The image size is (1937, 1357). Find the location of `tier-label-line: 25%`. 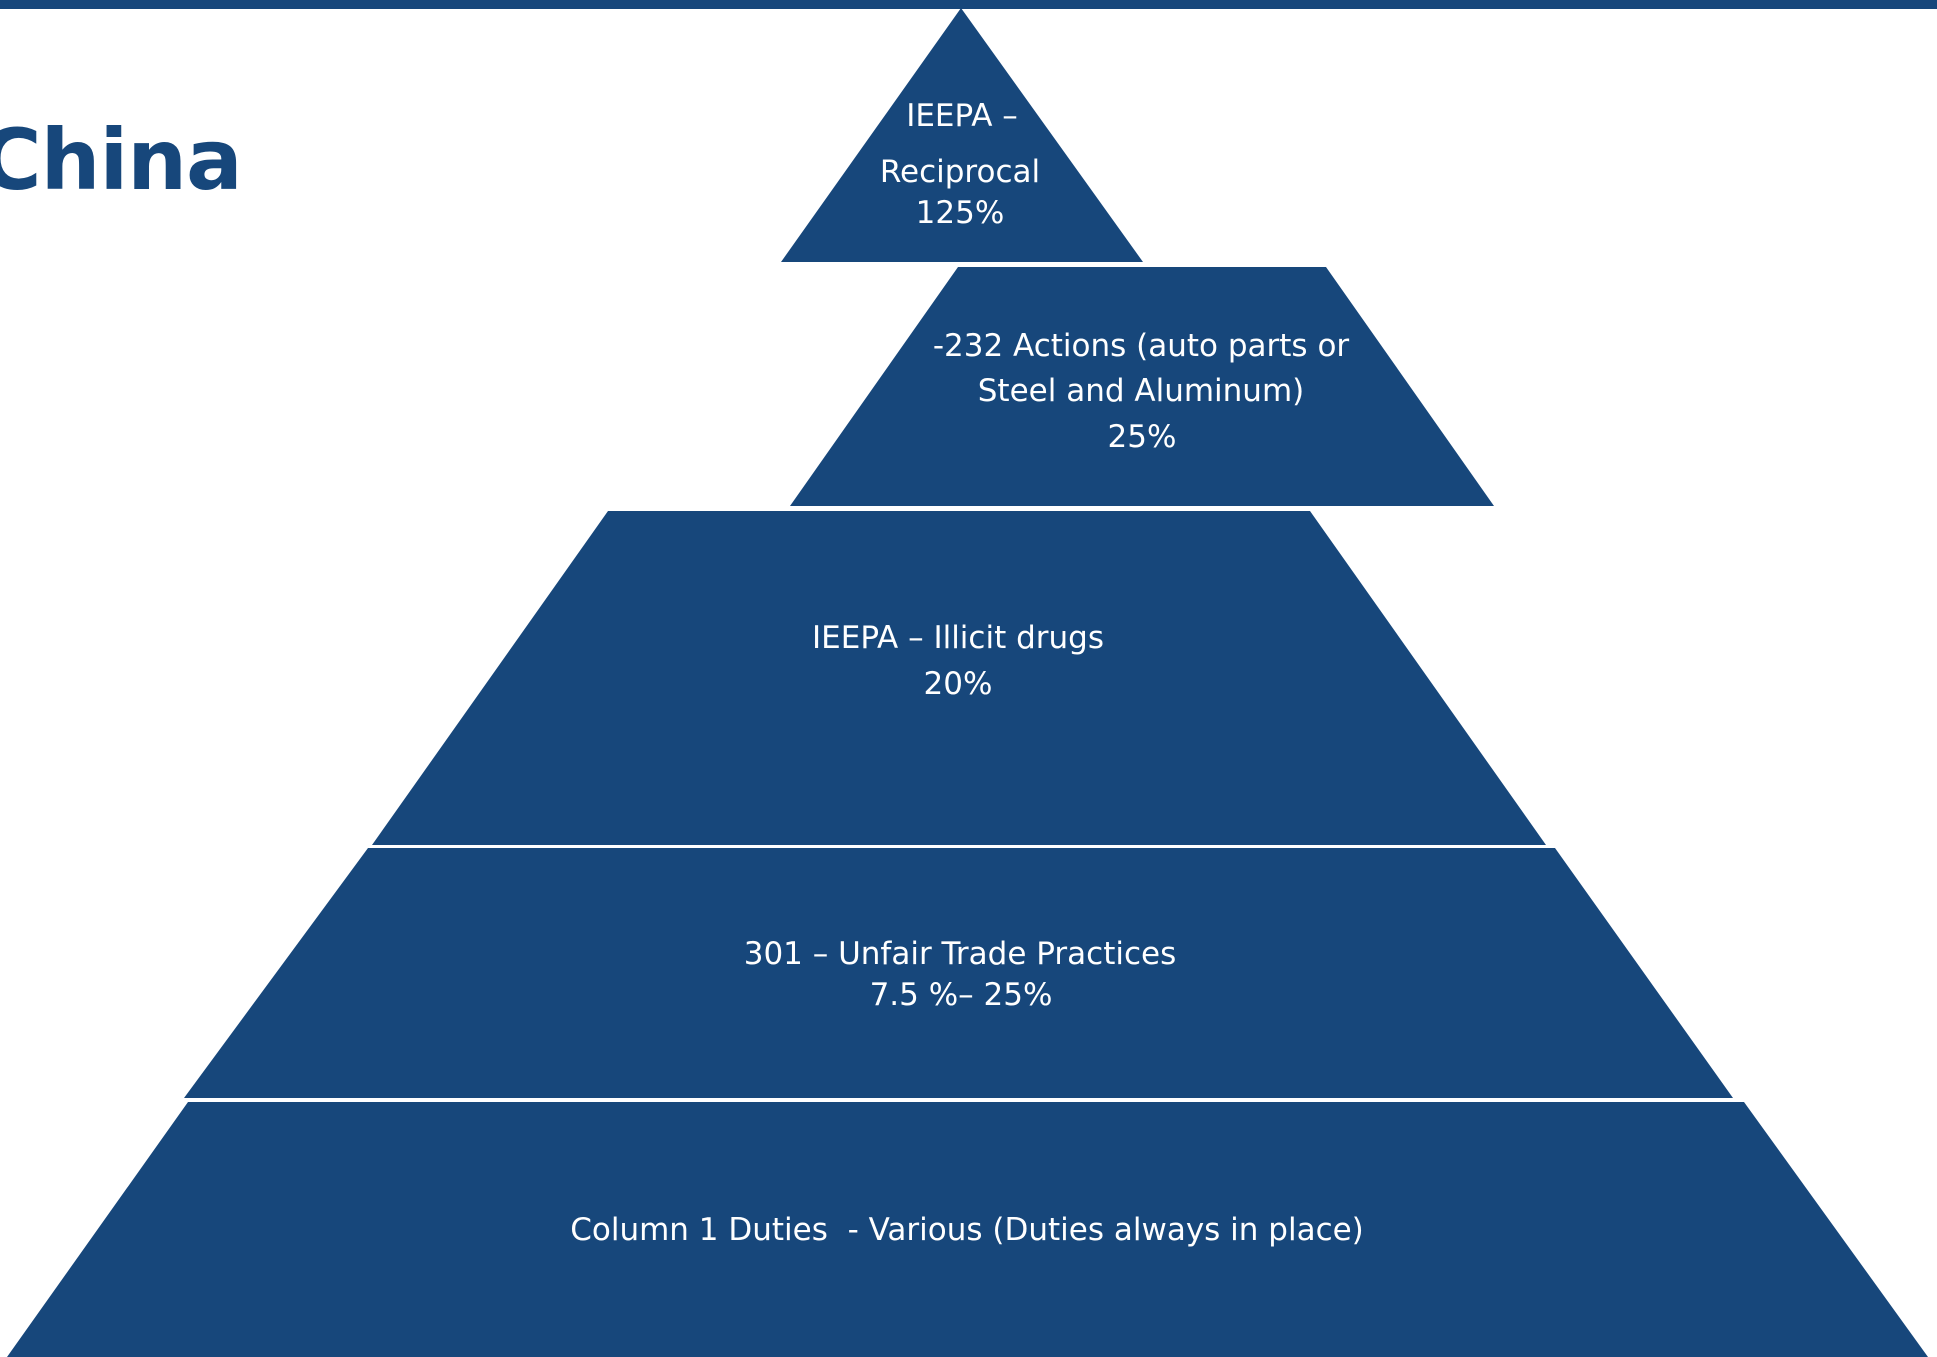

tier-label-line: 25% is located at coordinates (1142, 437).